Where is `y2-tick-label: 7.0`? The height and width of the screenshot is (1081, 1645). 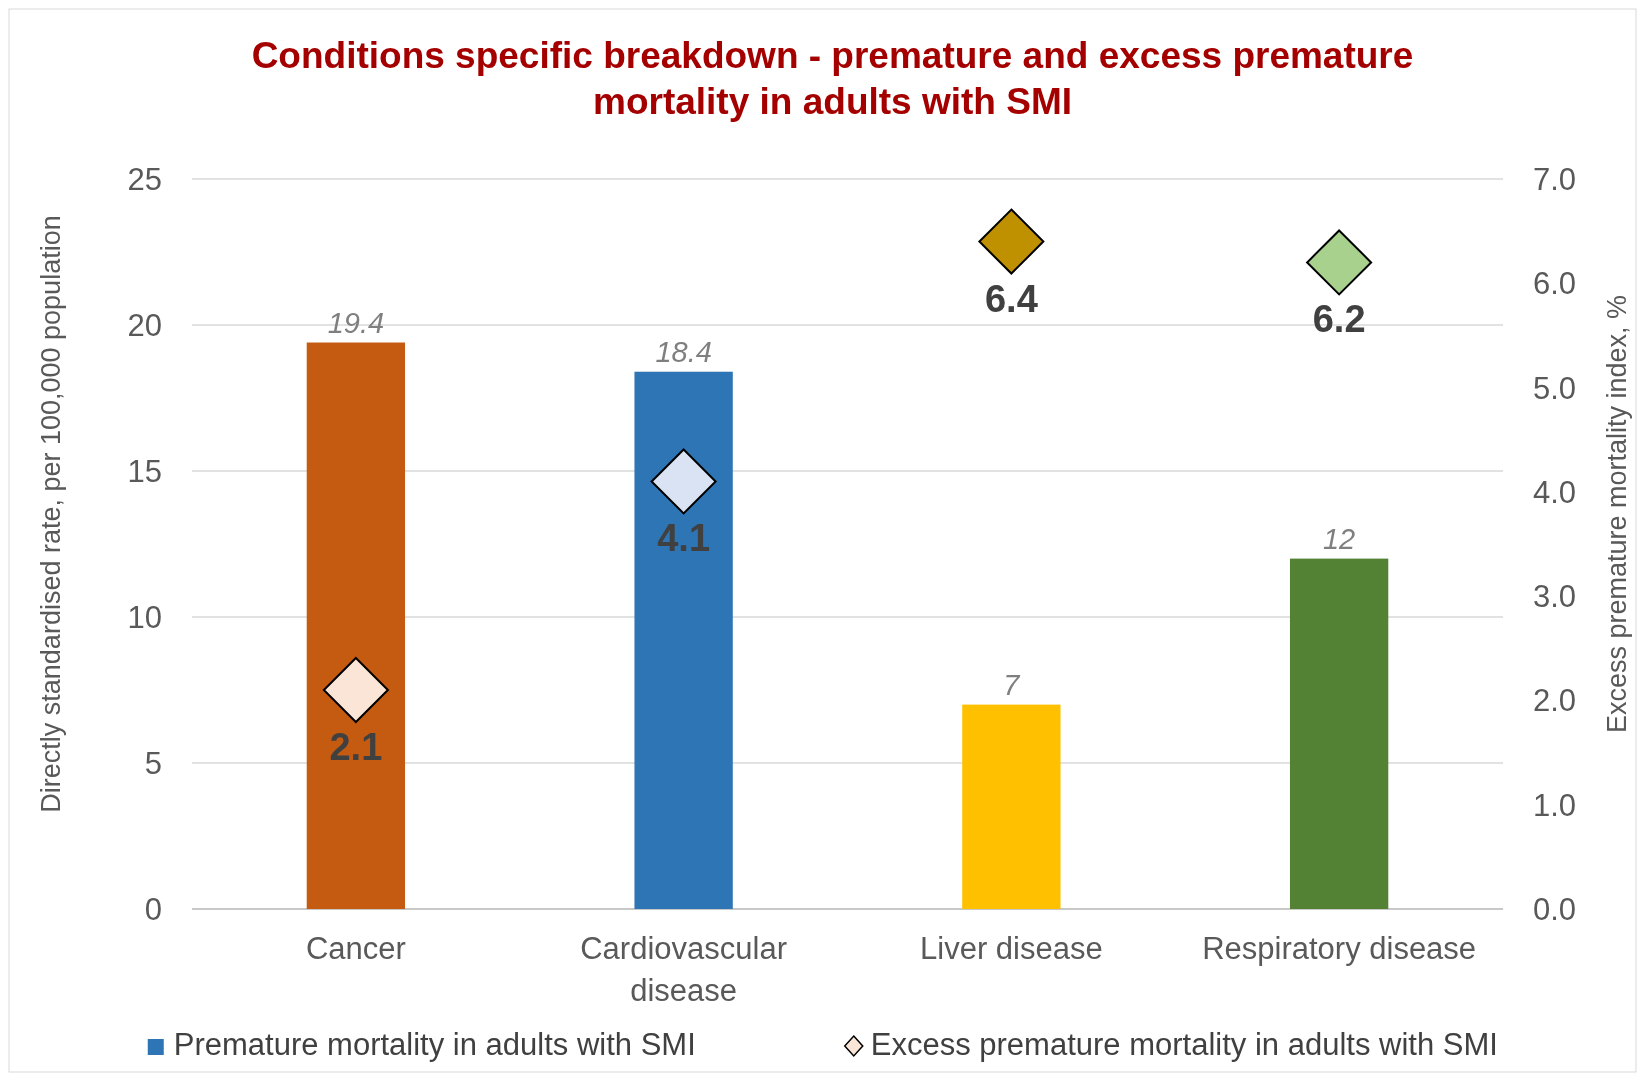
y2-tick-label: 7.0 is located at coordinates (1555, 179).